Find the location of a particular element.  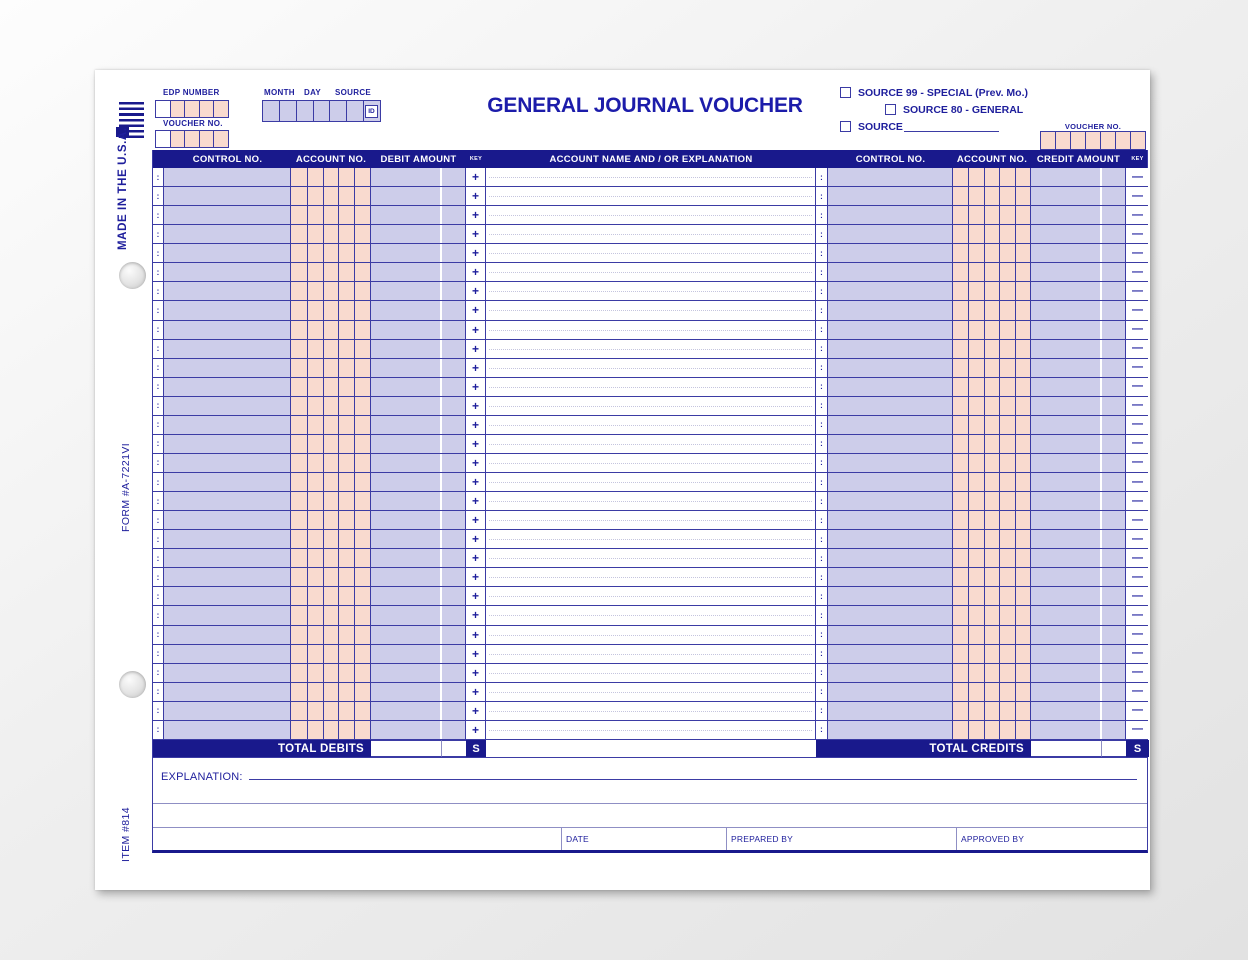

source-80-checkbox is located at coordinates (890, 109).